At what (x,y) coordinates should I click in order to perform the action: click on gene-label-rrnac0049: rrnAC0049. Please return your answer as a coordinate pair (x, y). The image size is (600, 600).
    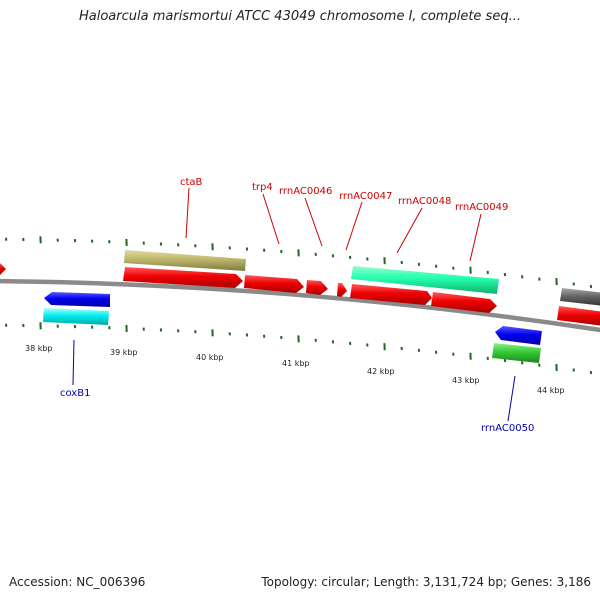
    Looking at the image, I should click on (481, 207).